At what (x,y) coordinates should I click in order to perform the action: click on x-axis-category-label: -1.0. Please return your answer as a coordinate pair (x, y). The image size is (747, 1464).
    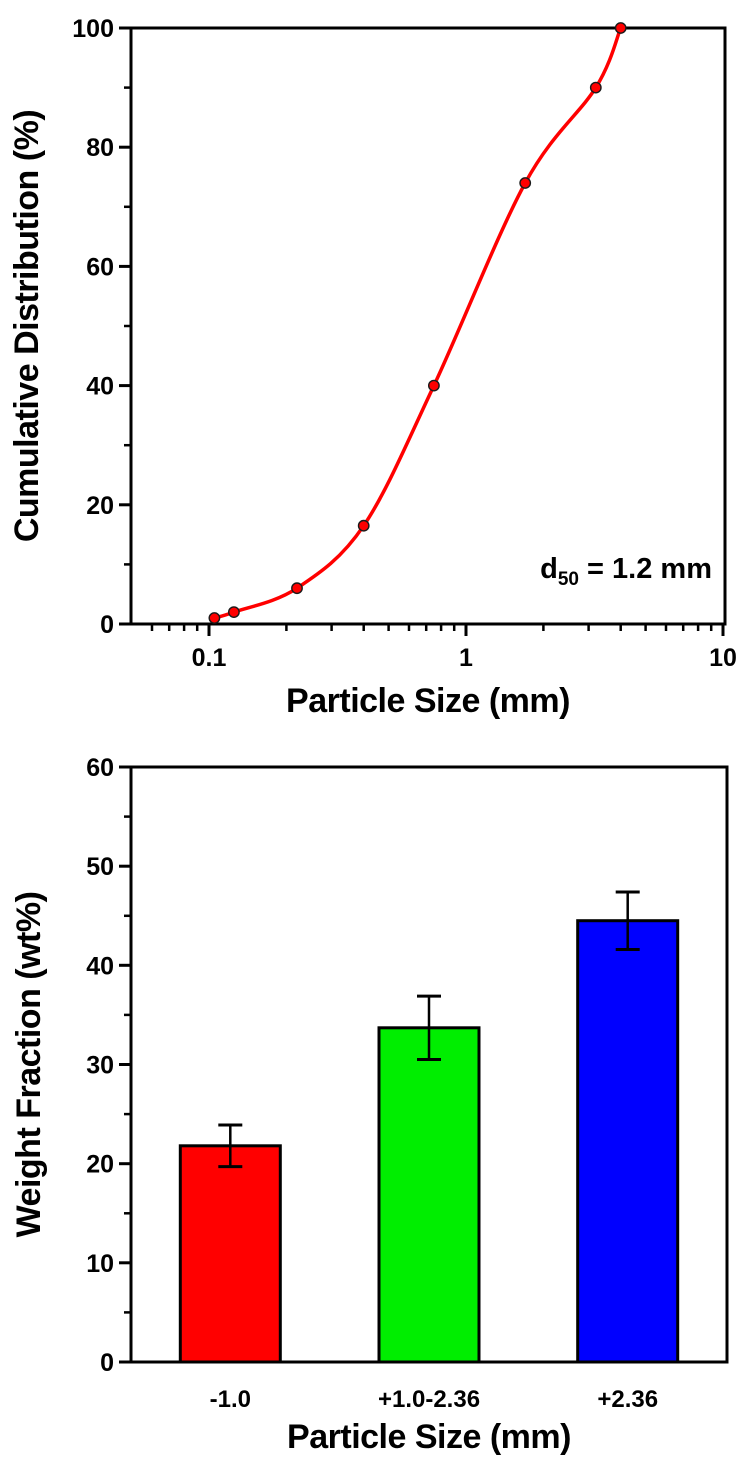
    Looking at the image, I should click on (230, 1399).